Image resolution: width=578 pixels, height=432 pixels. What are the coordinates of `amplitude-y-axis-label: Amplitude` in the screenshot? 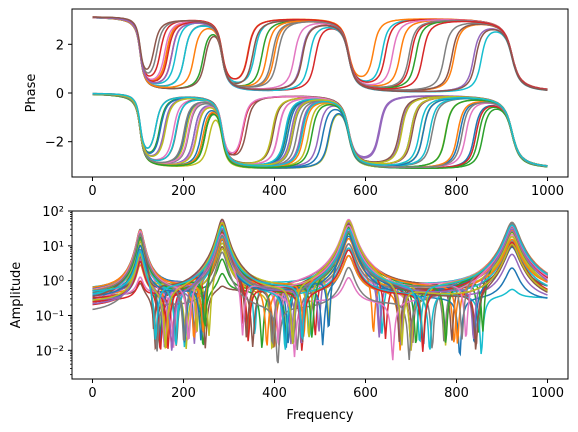 It's located at (16, 295).